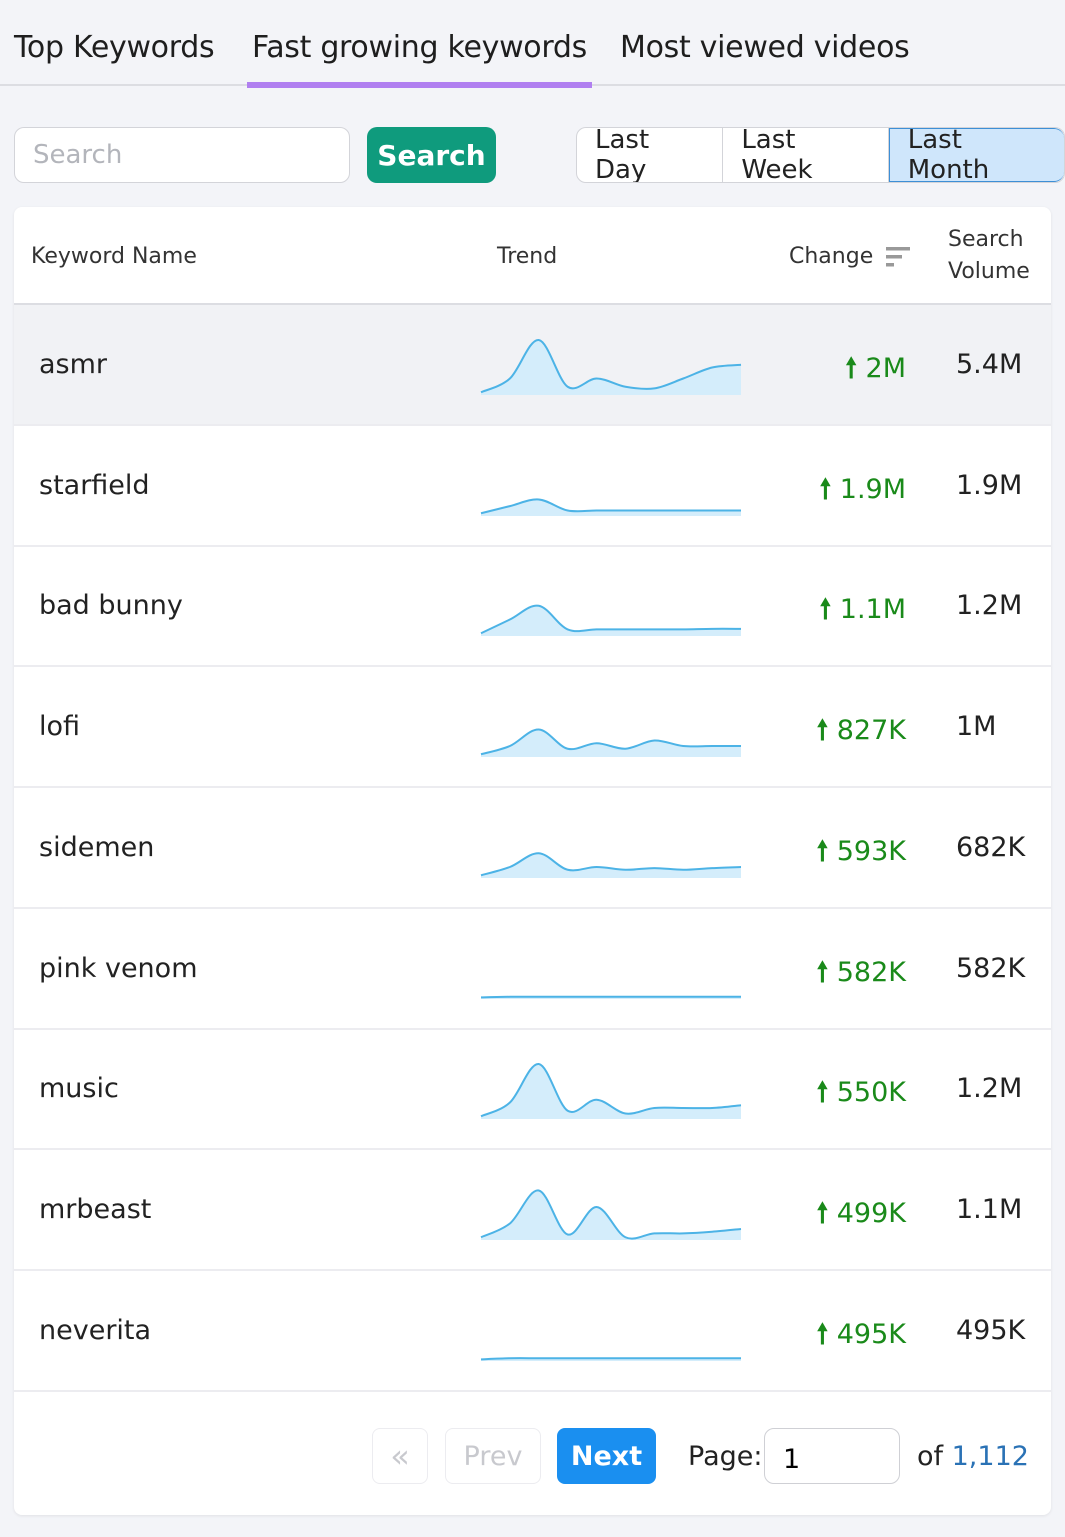 The width and height of the screenshot is (1065, 1537). What do you see at coordinates (60, 727) in the screenshot?
I see `keyword-name: lofi` at bounding box center [60, 727].